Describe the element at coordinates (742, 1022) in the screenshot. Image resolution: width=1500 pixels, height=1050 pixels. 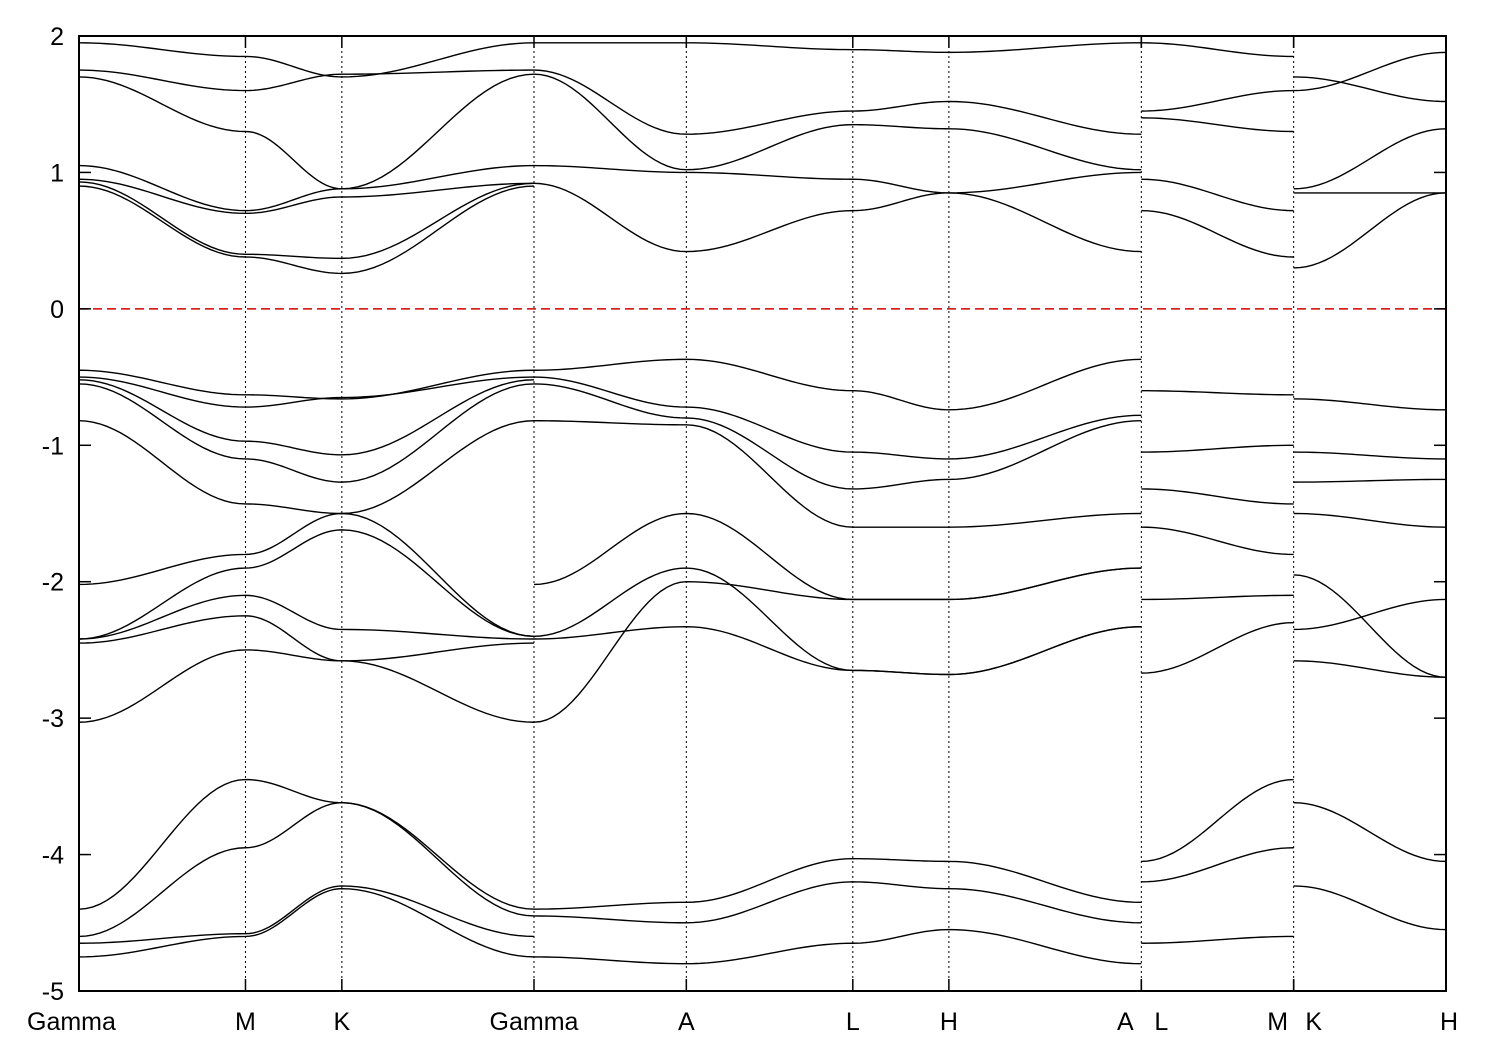
I see `x-tick-labels: Gamma M K Gamma A L H A L M K H` at that location.